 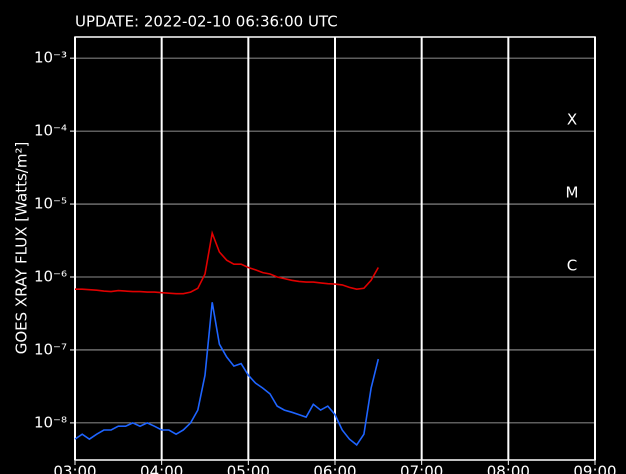 What do you see at coordinates (508, 468) in the screenshot?
I see `x-tick-label: 08:00` at bounding box center [508, 468].